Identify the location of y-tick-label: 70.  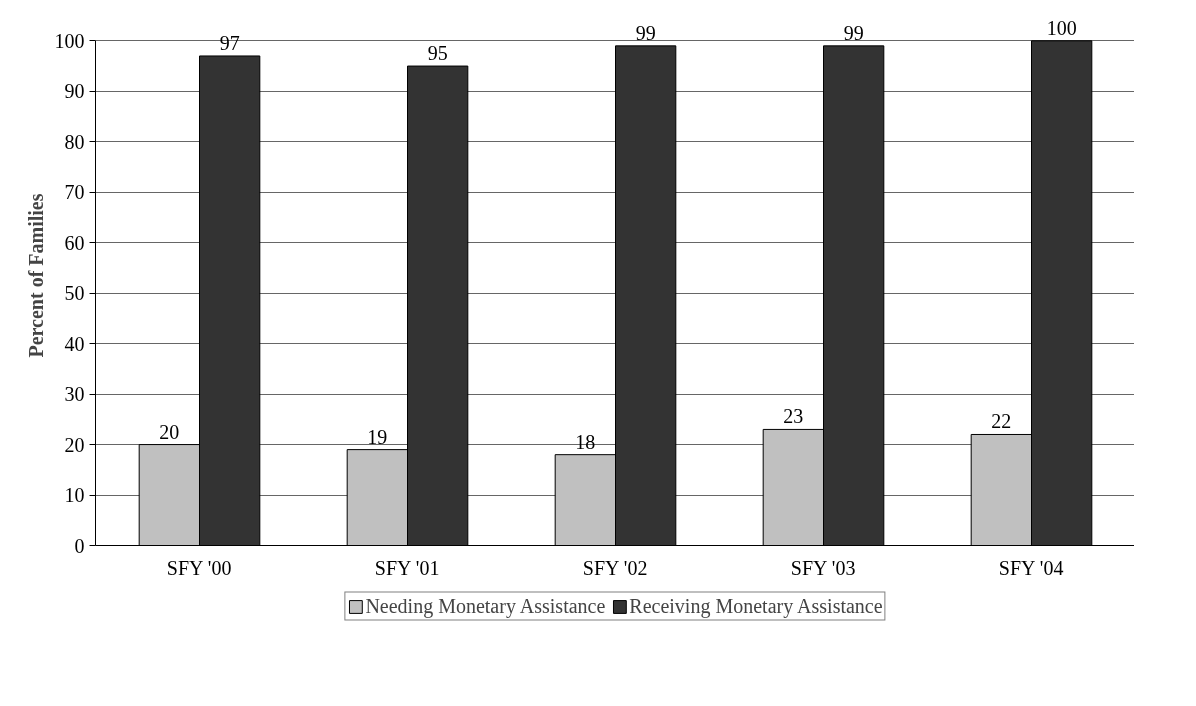
(74, 192).